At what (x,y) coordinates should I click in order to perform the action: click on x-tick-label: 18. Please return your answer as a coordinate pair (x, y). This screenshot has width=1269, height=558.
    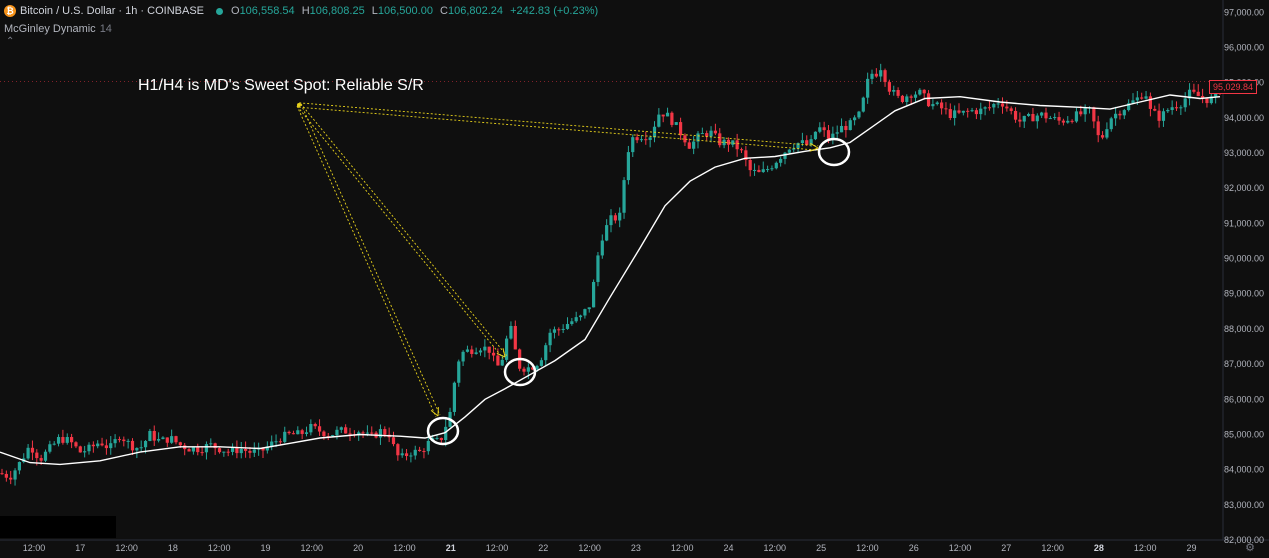
    Looking at the image, I should click on (173, 548).